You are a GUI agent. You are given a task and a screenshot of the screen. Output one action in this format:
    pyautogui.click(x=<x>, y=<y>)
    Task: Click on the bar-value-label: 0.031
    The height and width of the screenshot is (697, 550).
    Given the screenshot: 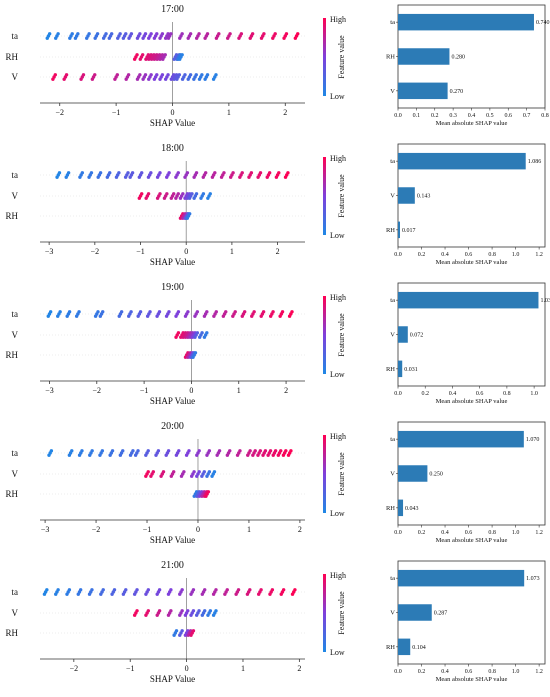 What is the action you would take?
    pyautogui.click(x=411, y=370)
    